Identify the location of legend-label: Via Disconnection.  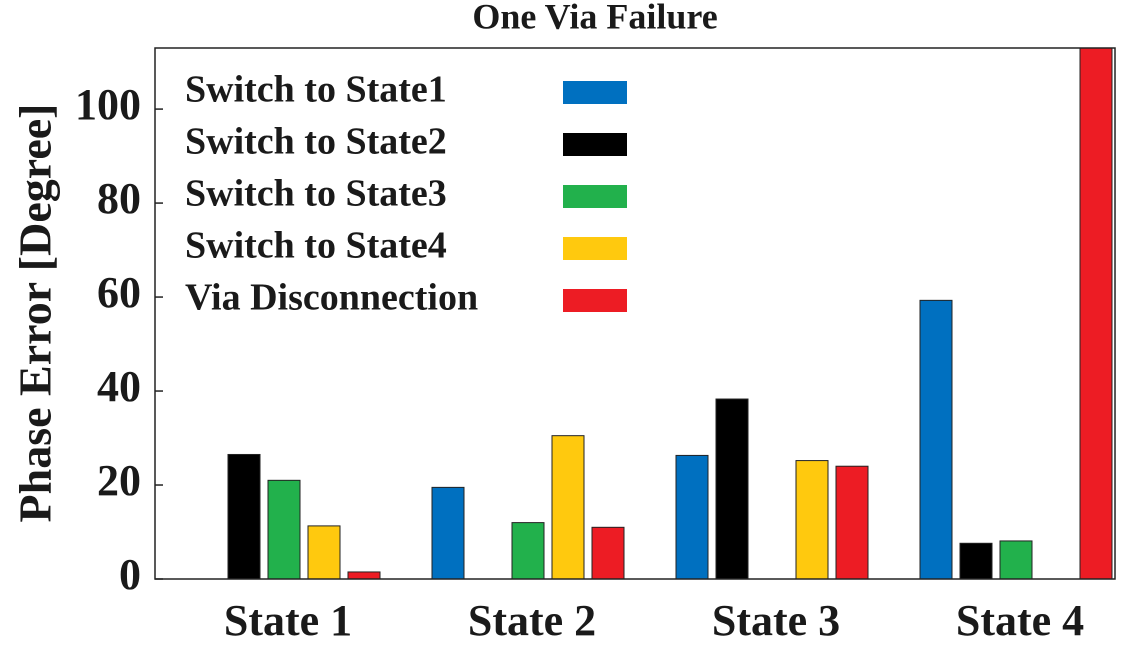
(331, 298).